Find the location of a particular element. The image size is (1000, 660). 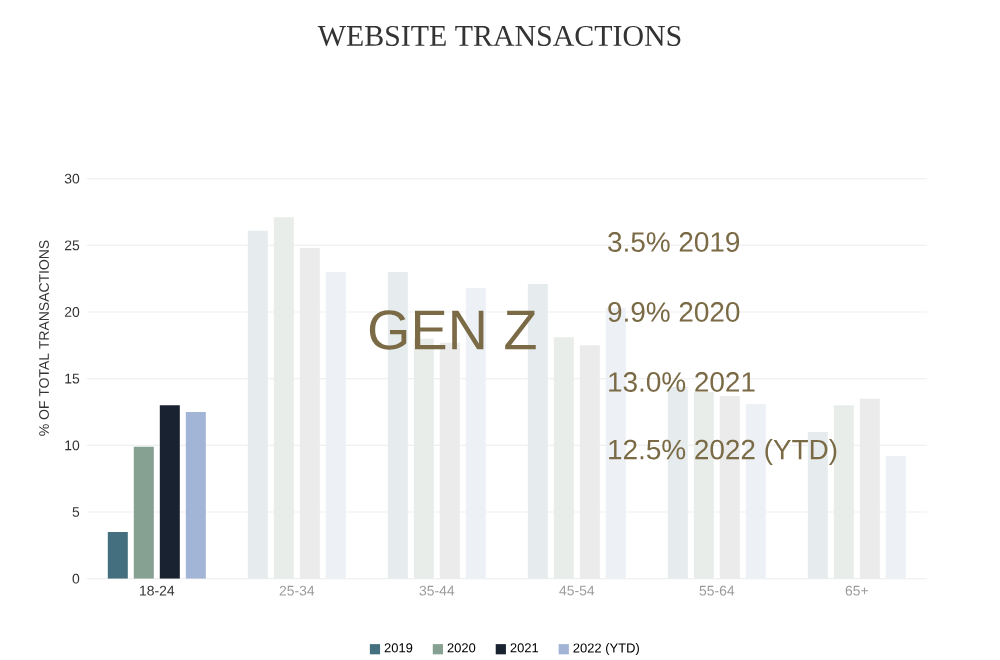

annotation: GEN Z is located at coordinates (452, 330).